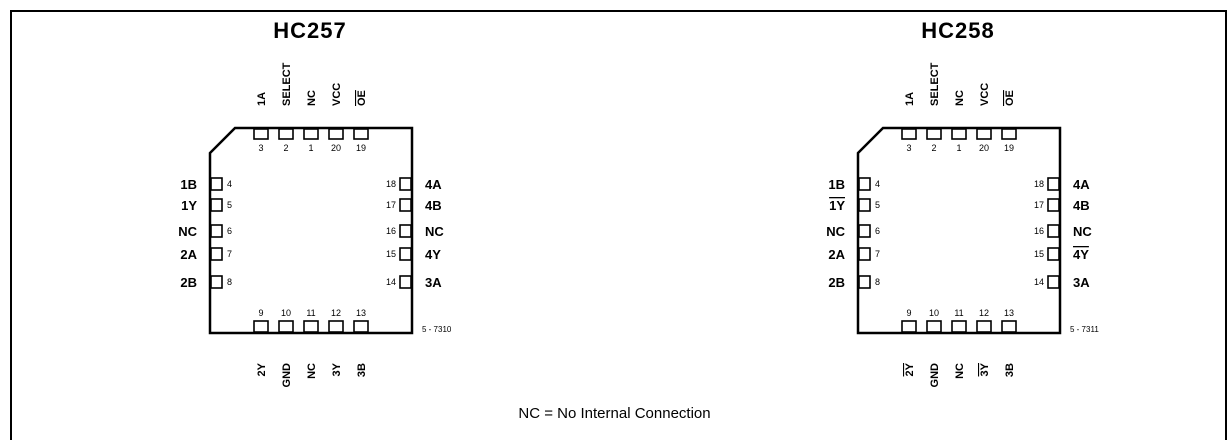  What do you see at coordinates (361, 121) in the screenshot?
I see `top-pin: 19 OE` at bounding box center [361, 121].